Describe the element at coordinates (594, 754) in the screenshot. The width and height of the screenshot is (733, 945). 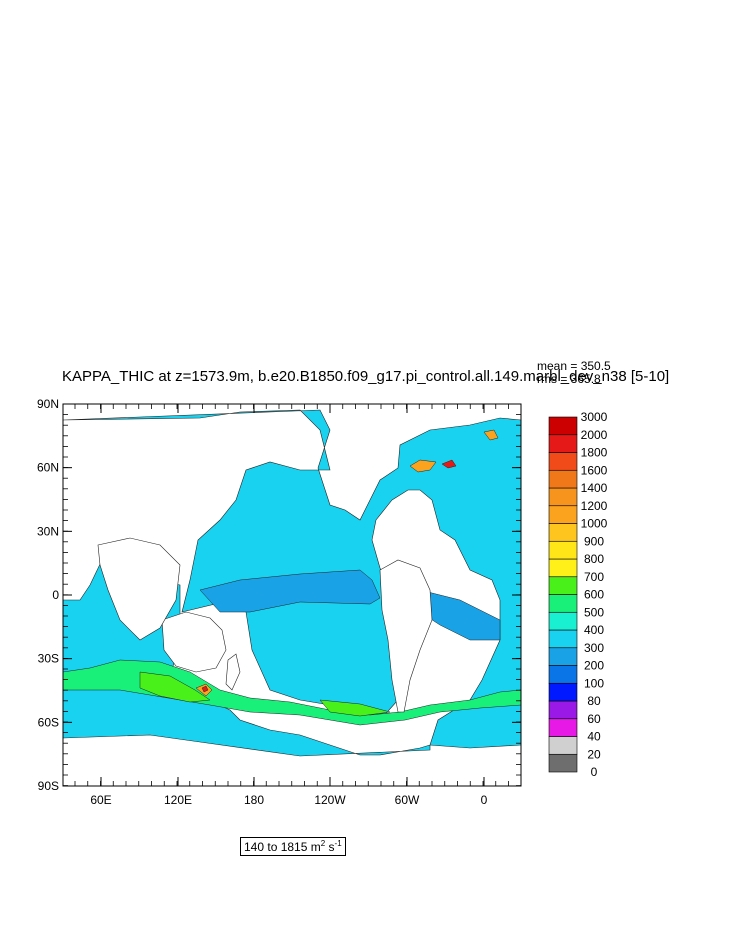
I see `colorbar-label: 20` at that location.